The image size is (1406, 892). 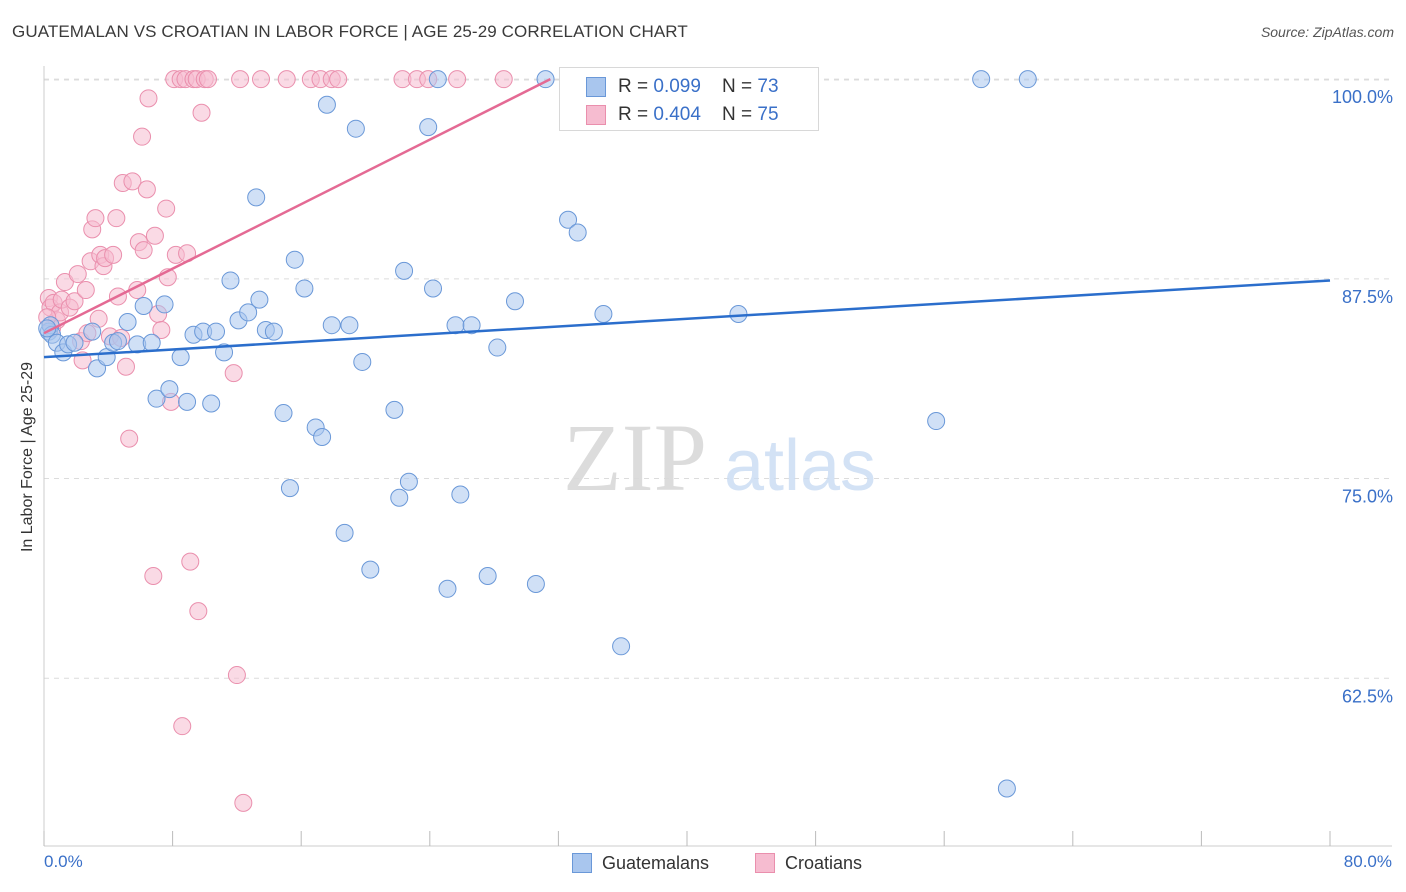 I want to click on legend-n-value: 73, so click(x=768, y=86).